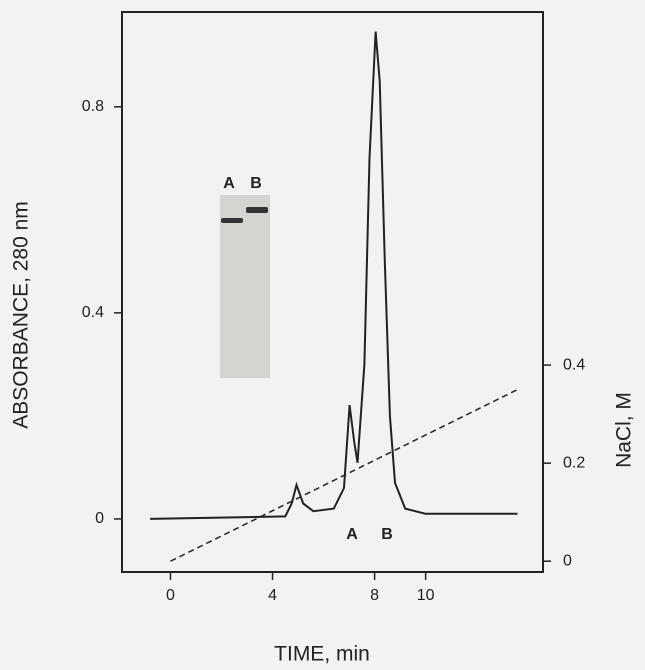  What do you see at coordinates (170, 595) in the screenshot?
I see `x-tick-label: 0` at bounding box center [170, 595].